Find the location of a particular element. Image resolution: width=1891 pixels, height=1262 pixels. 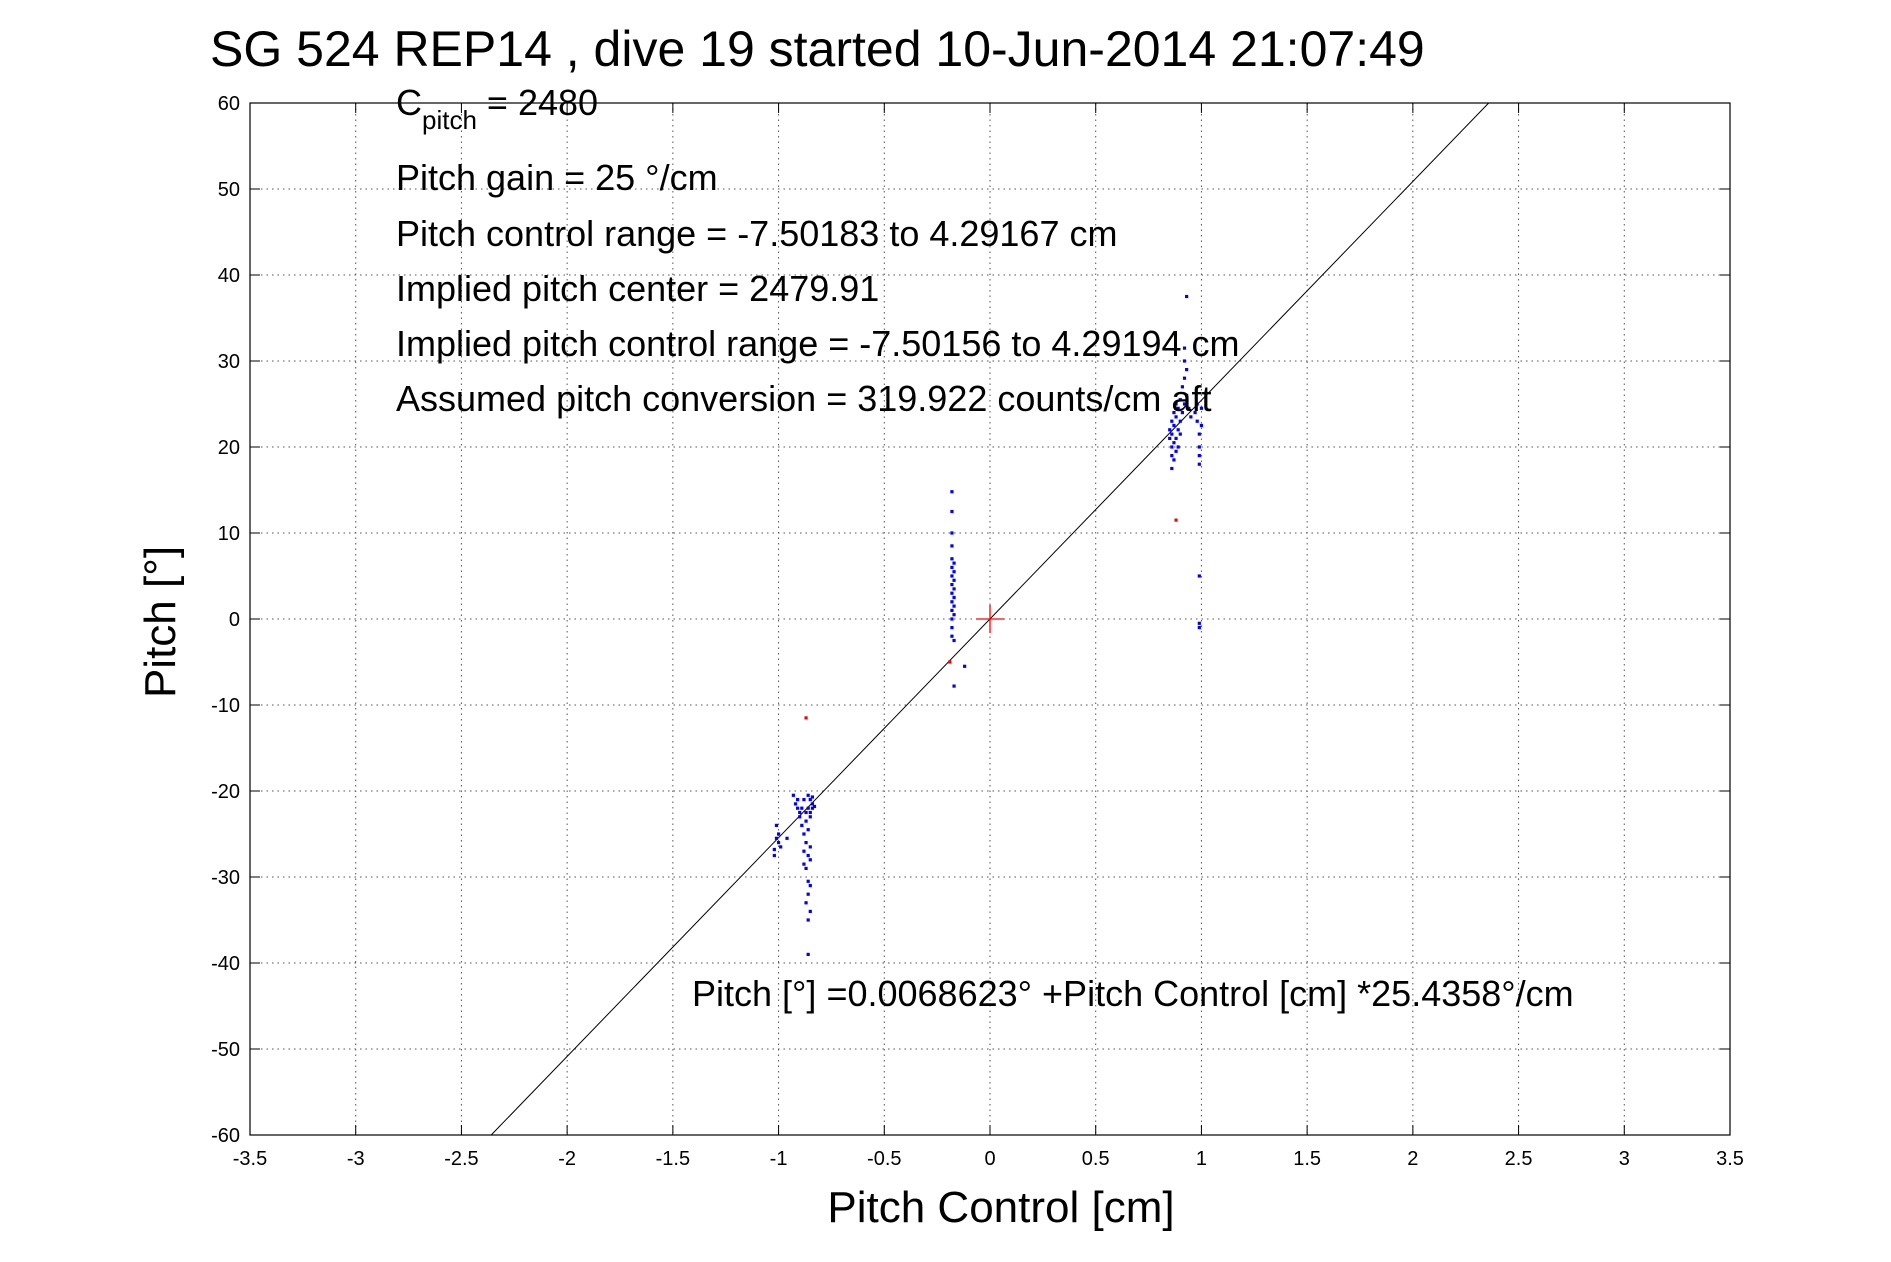

y-tick-label: -30 is located at coordinates (225, 878).